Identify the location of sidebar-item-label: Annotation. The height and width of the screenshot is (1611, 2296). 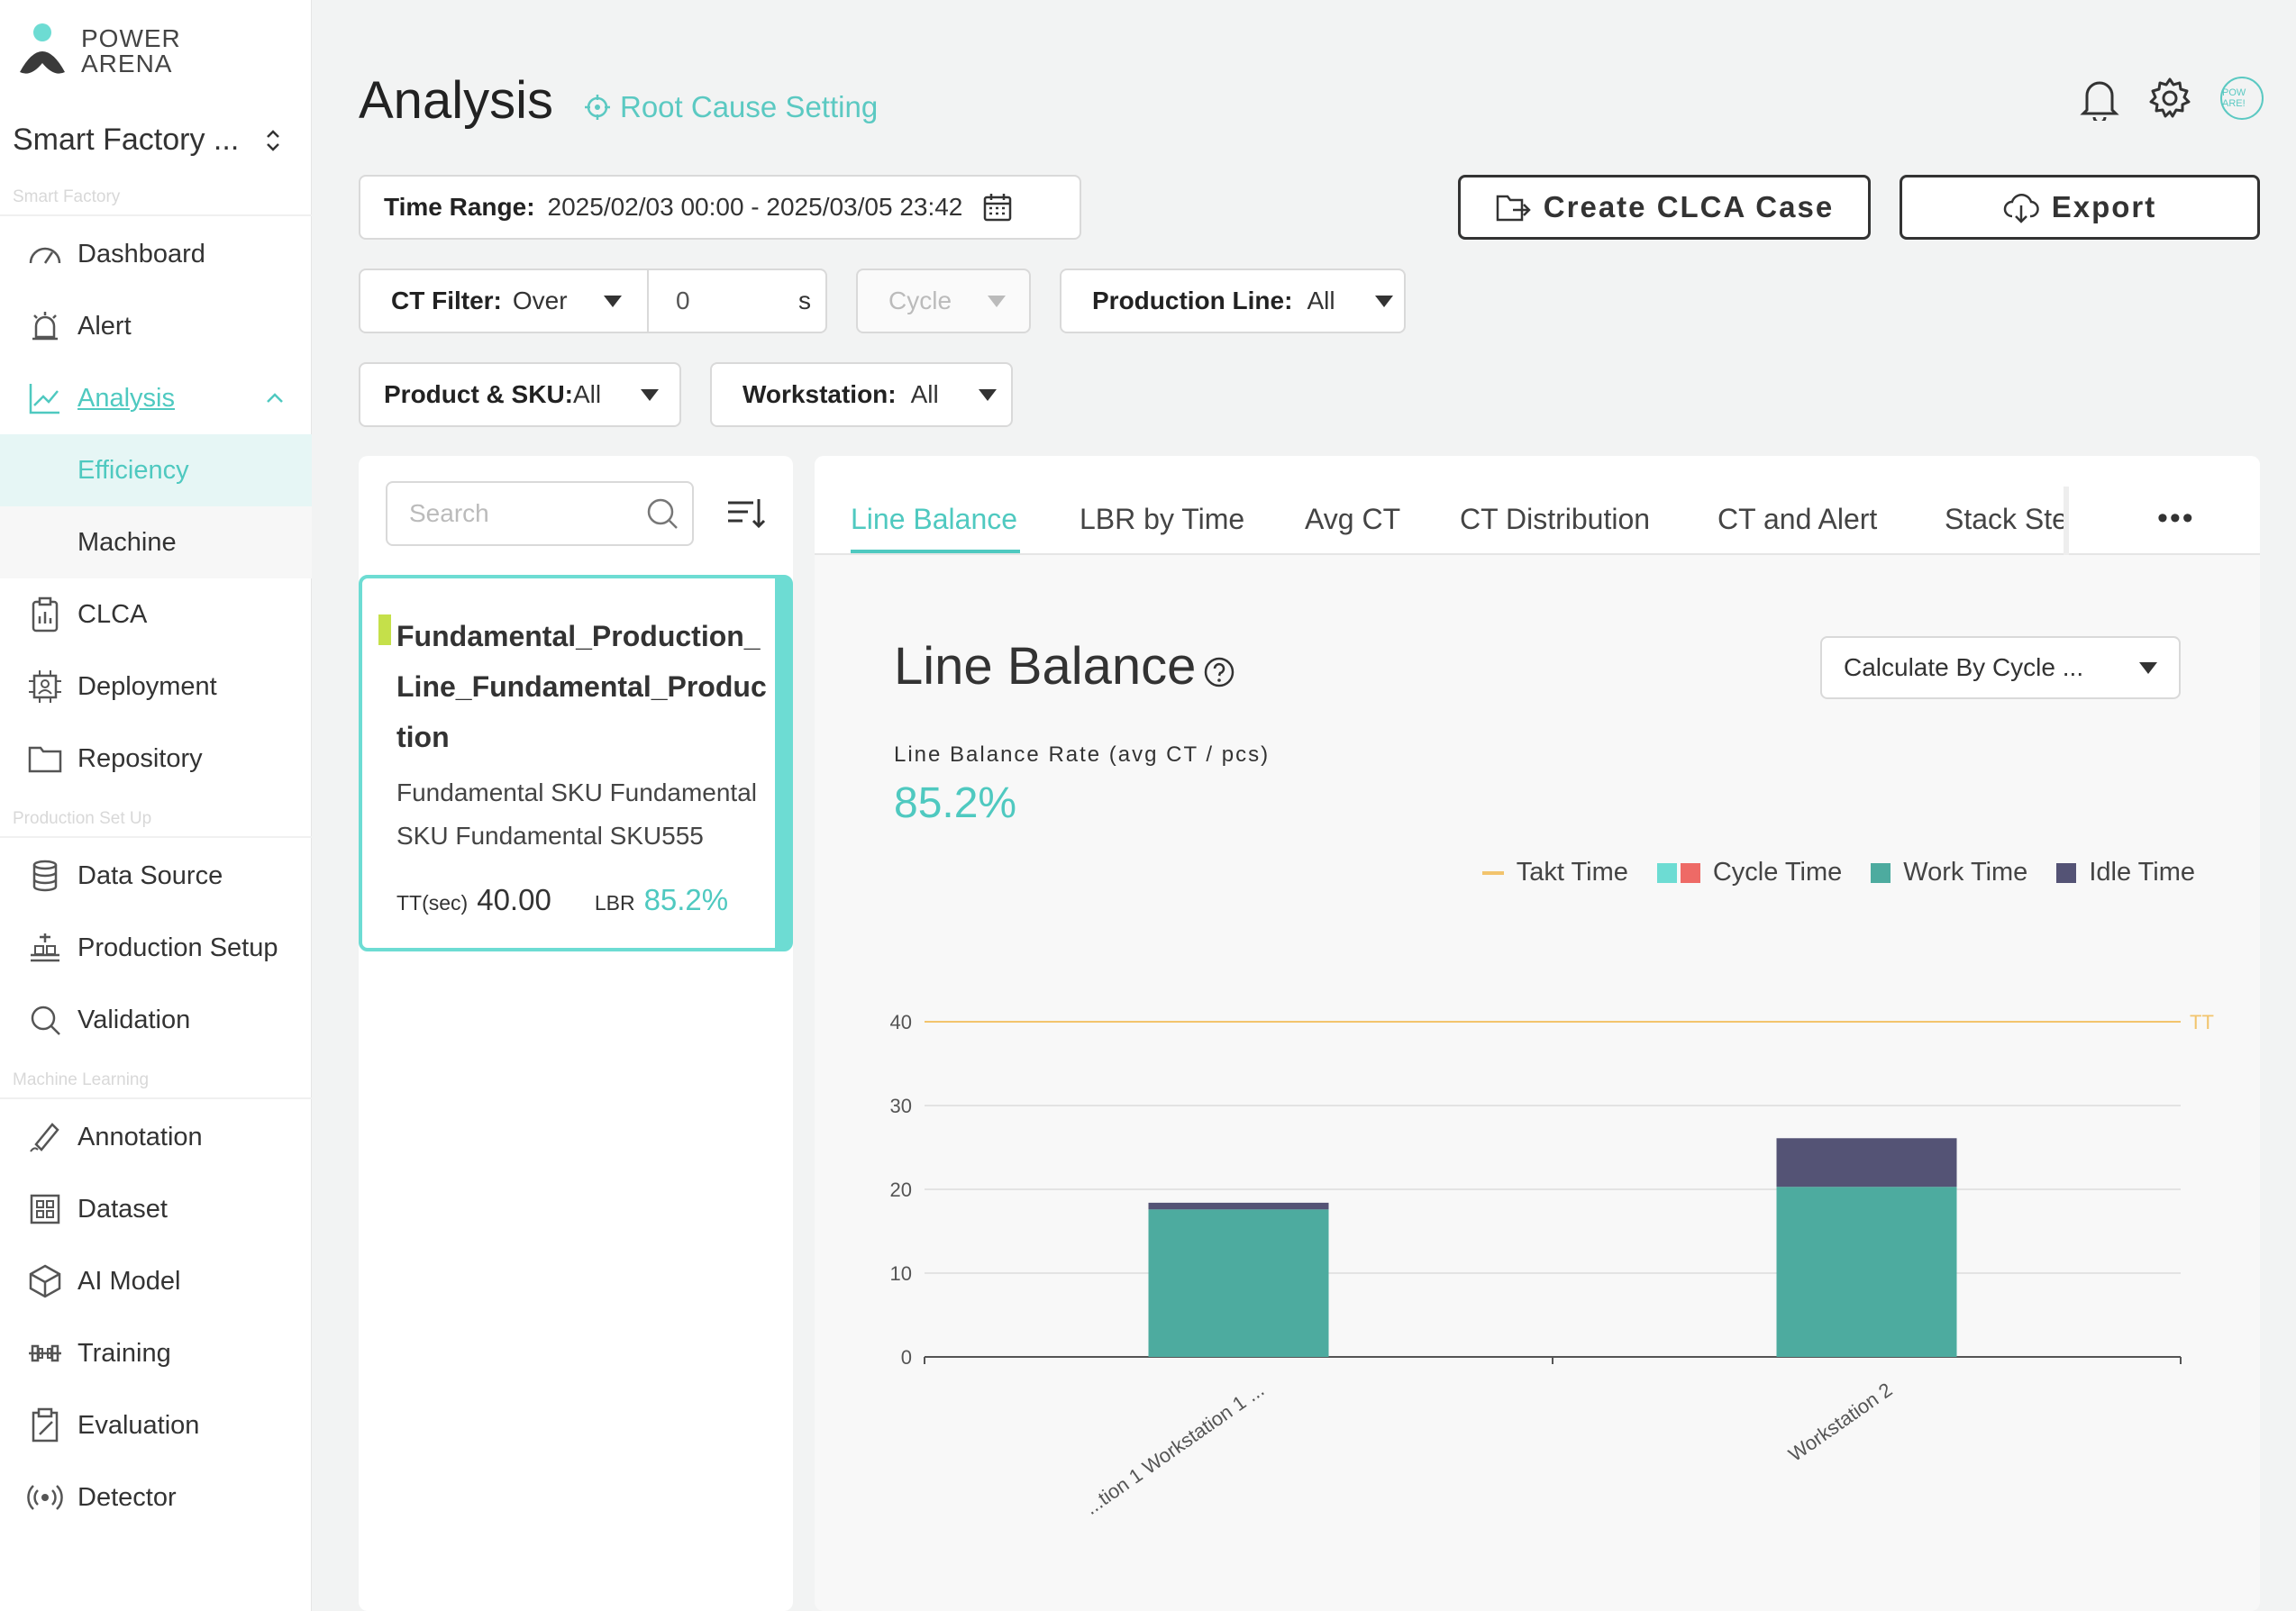
(140, 1136).